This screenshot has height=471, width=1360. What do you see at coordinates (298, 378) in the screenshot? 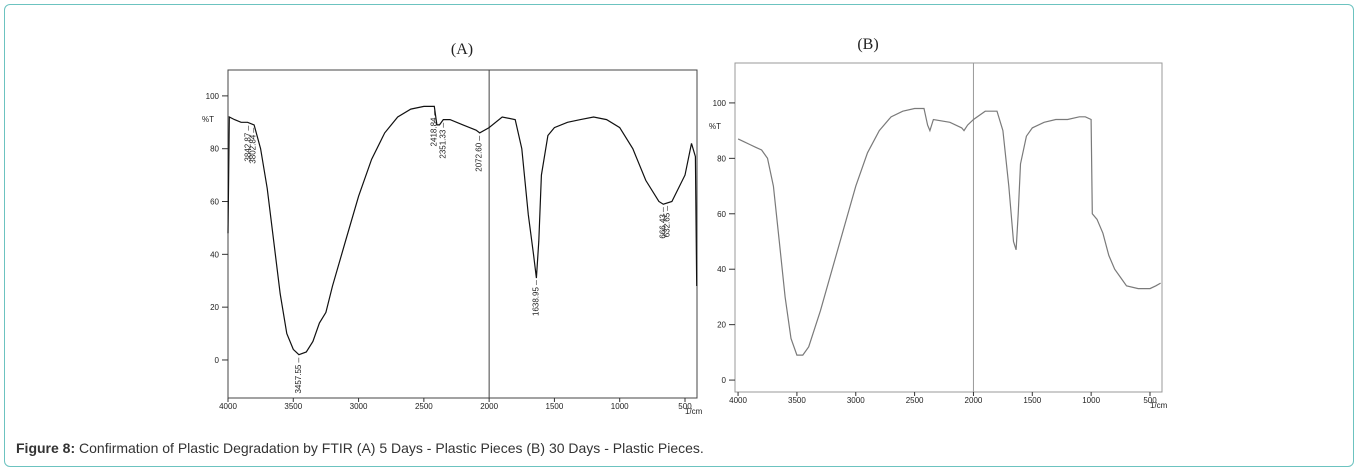
I see `peak-label: 3457.55` at bounding box center [298, 378].